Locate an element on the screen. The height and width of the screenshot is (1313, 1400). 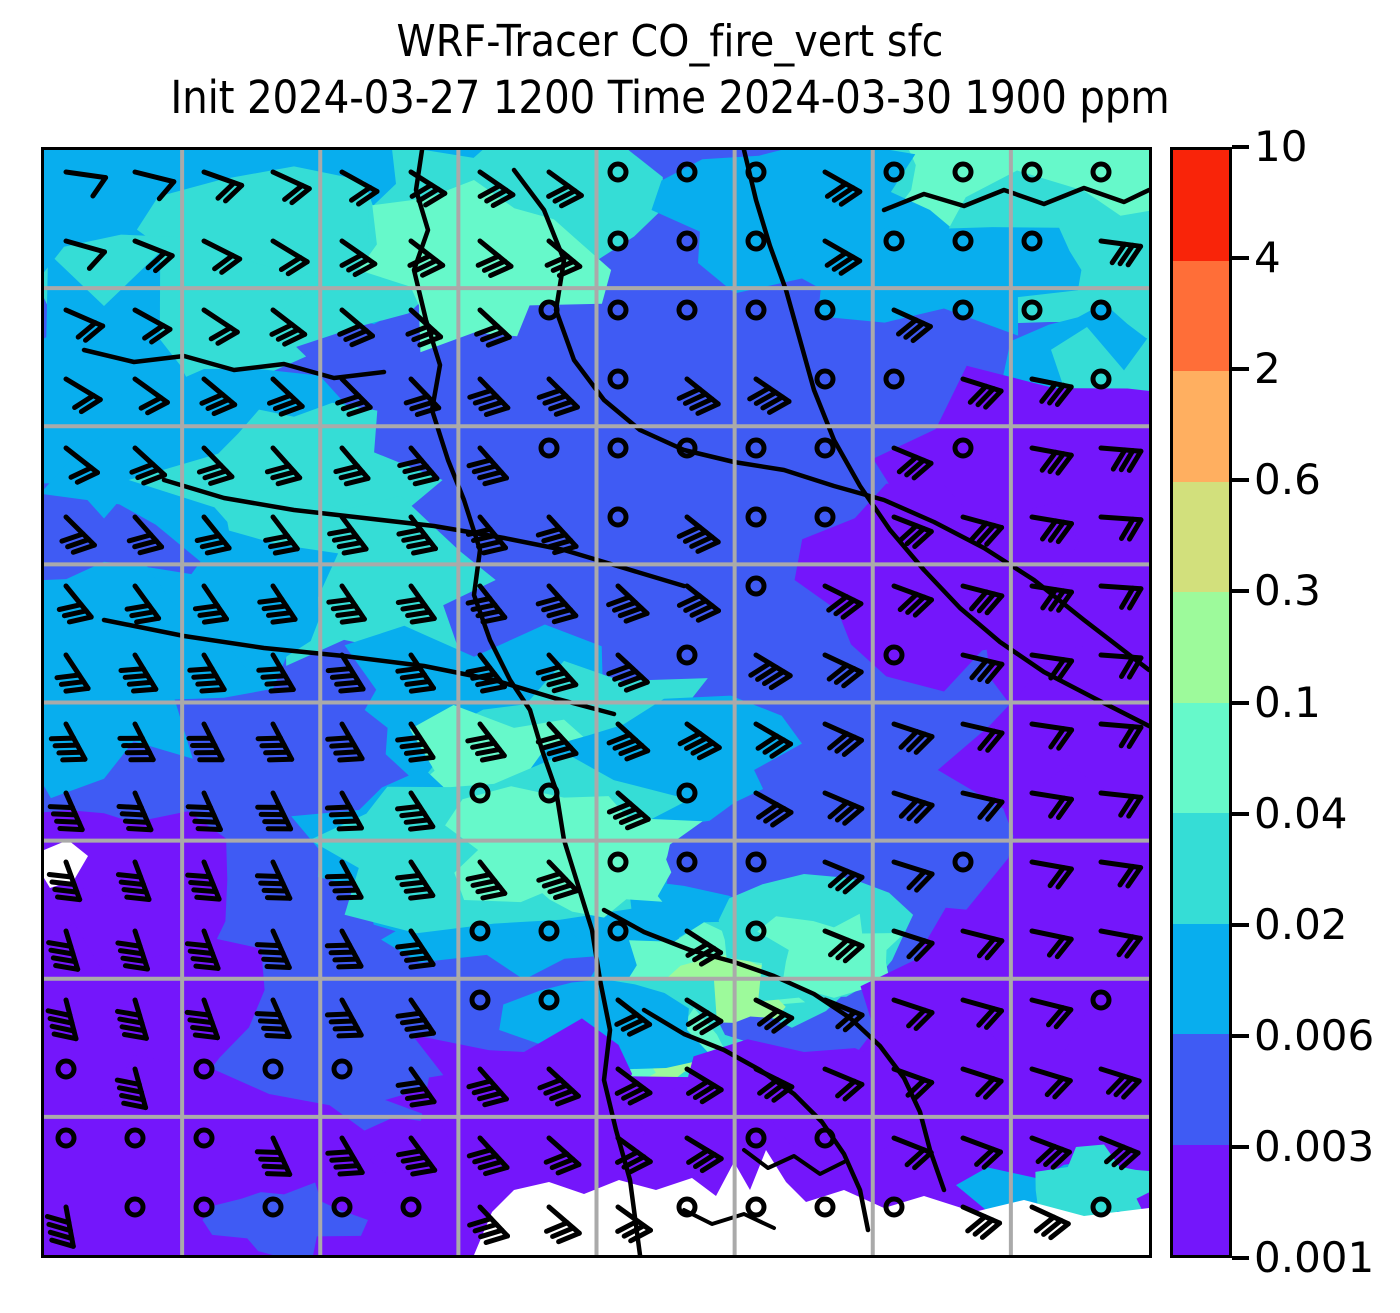
colorbar-tick-label: 0.6 is located at coordinates (1287, 480).